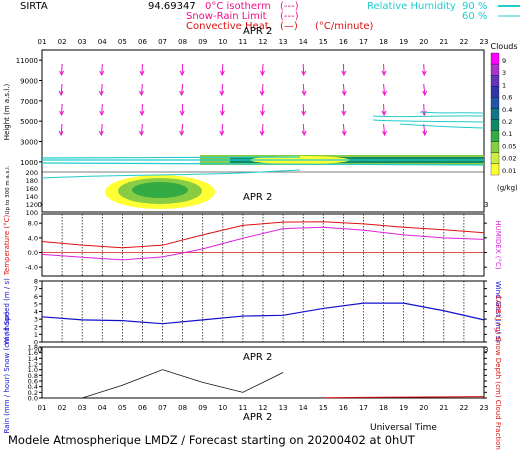 This screenshot has height=450, width=528. I want to click on hour-label-bottom: 05, so click(122, 408).